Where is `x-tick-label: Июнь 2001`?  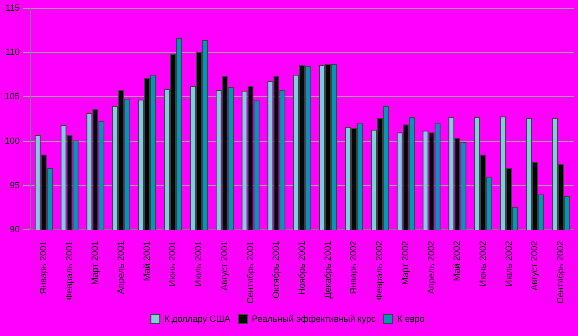
x-tick-label: Июнь 2001 is located at coordinates (173, 264).